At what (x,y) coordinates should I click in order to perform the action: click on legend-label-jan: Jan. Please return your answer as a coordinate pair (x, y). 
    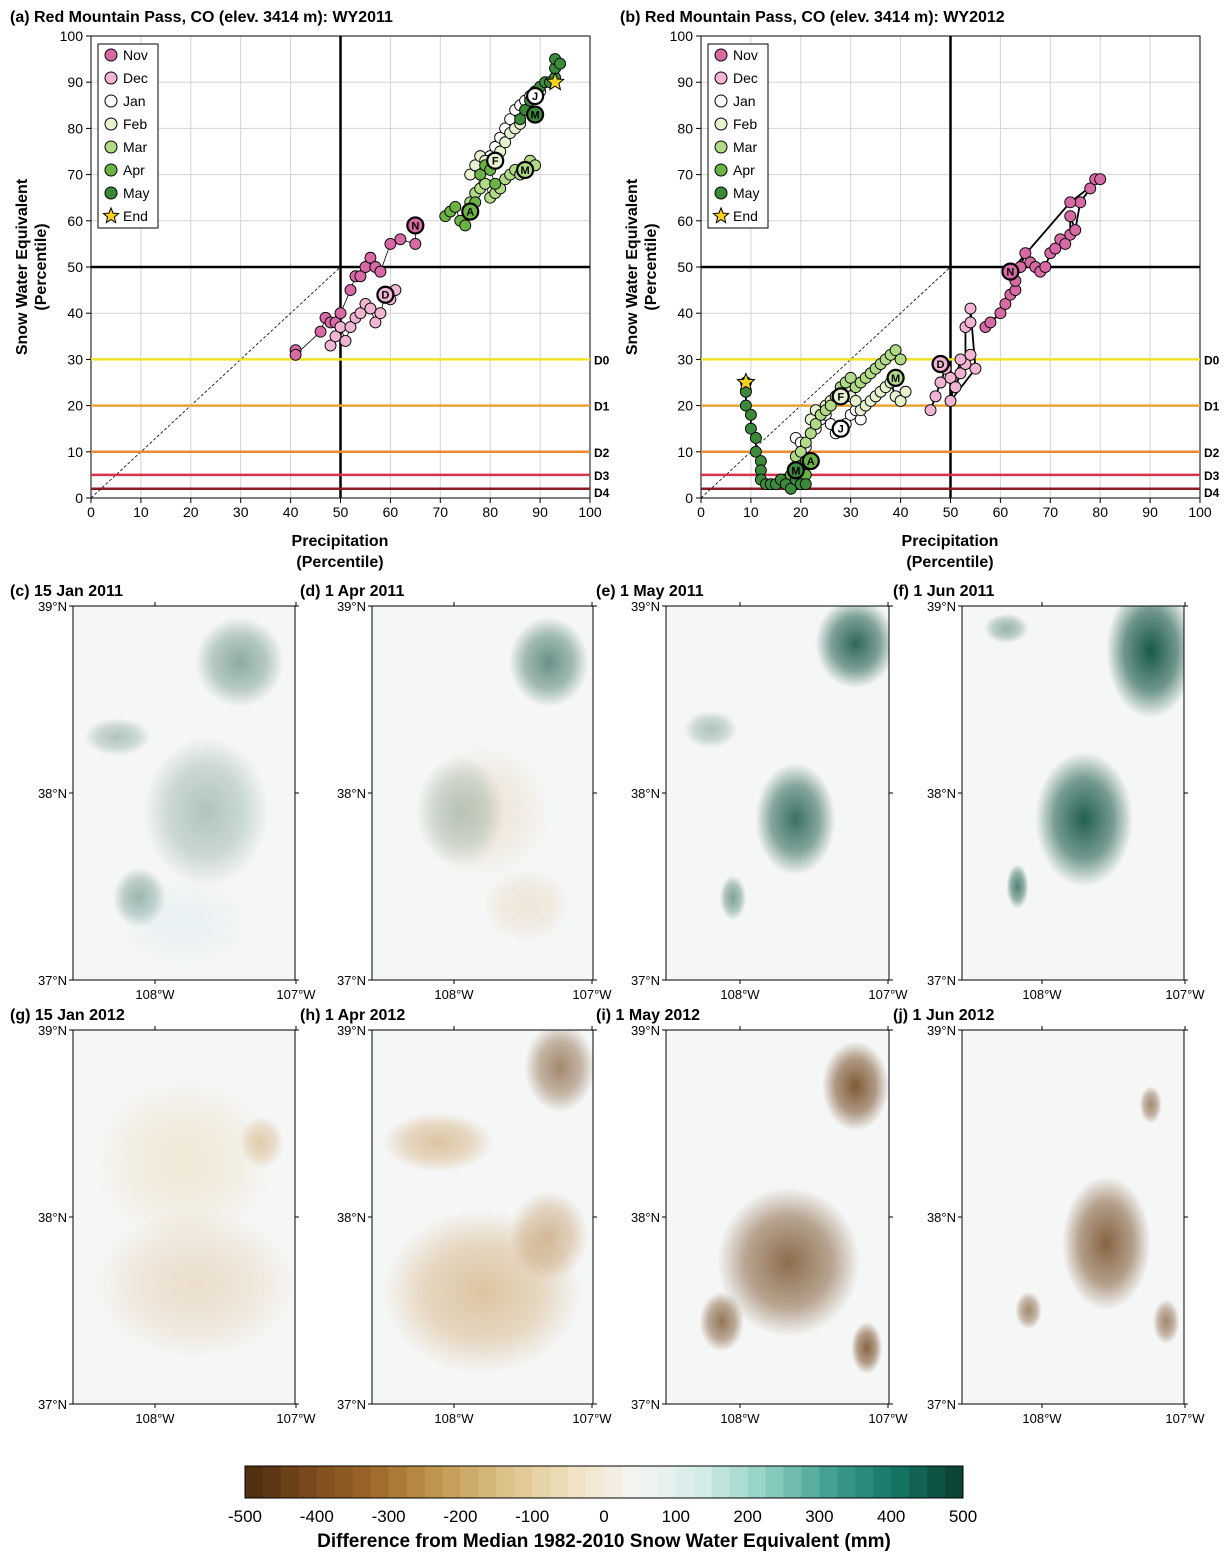
    Looking at the image, I should click on (744, 101).